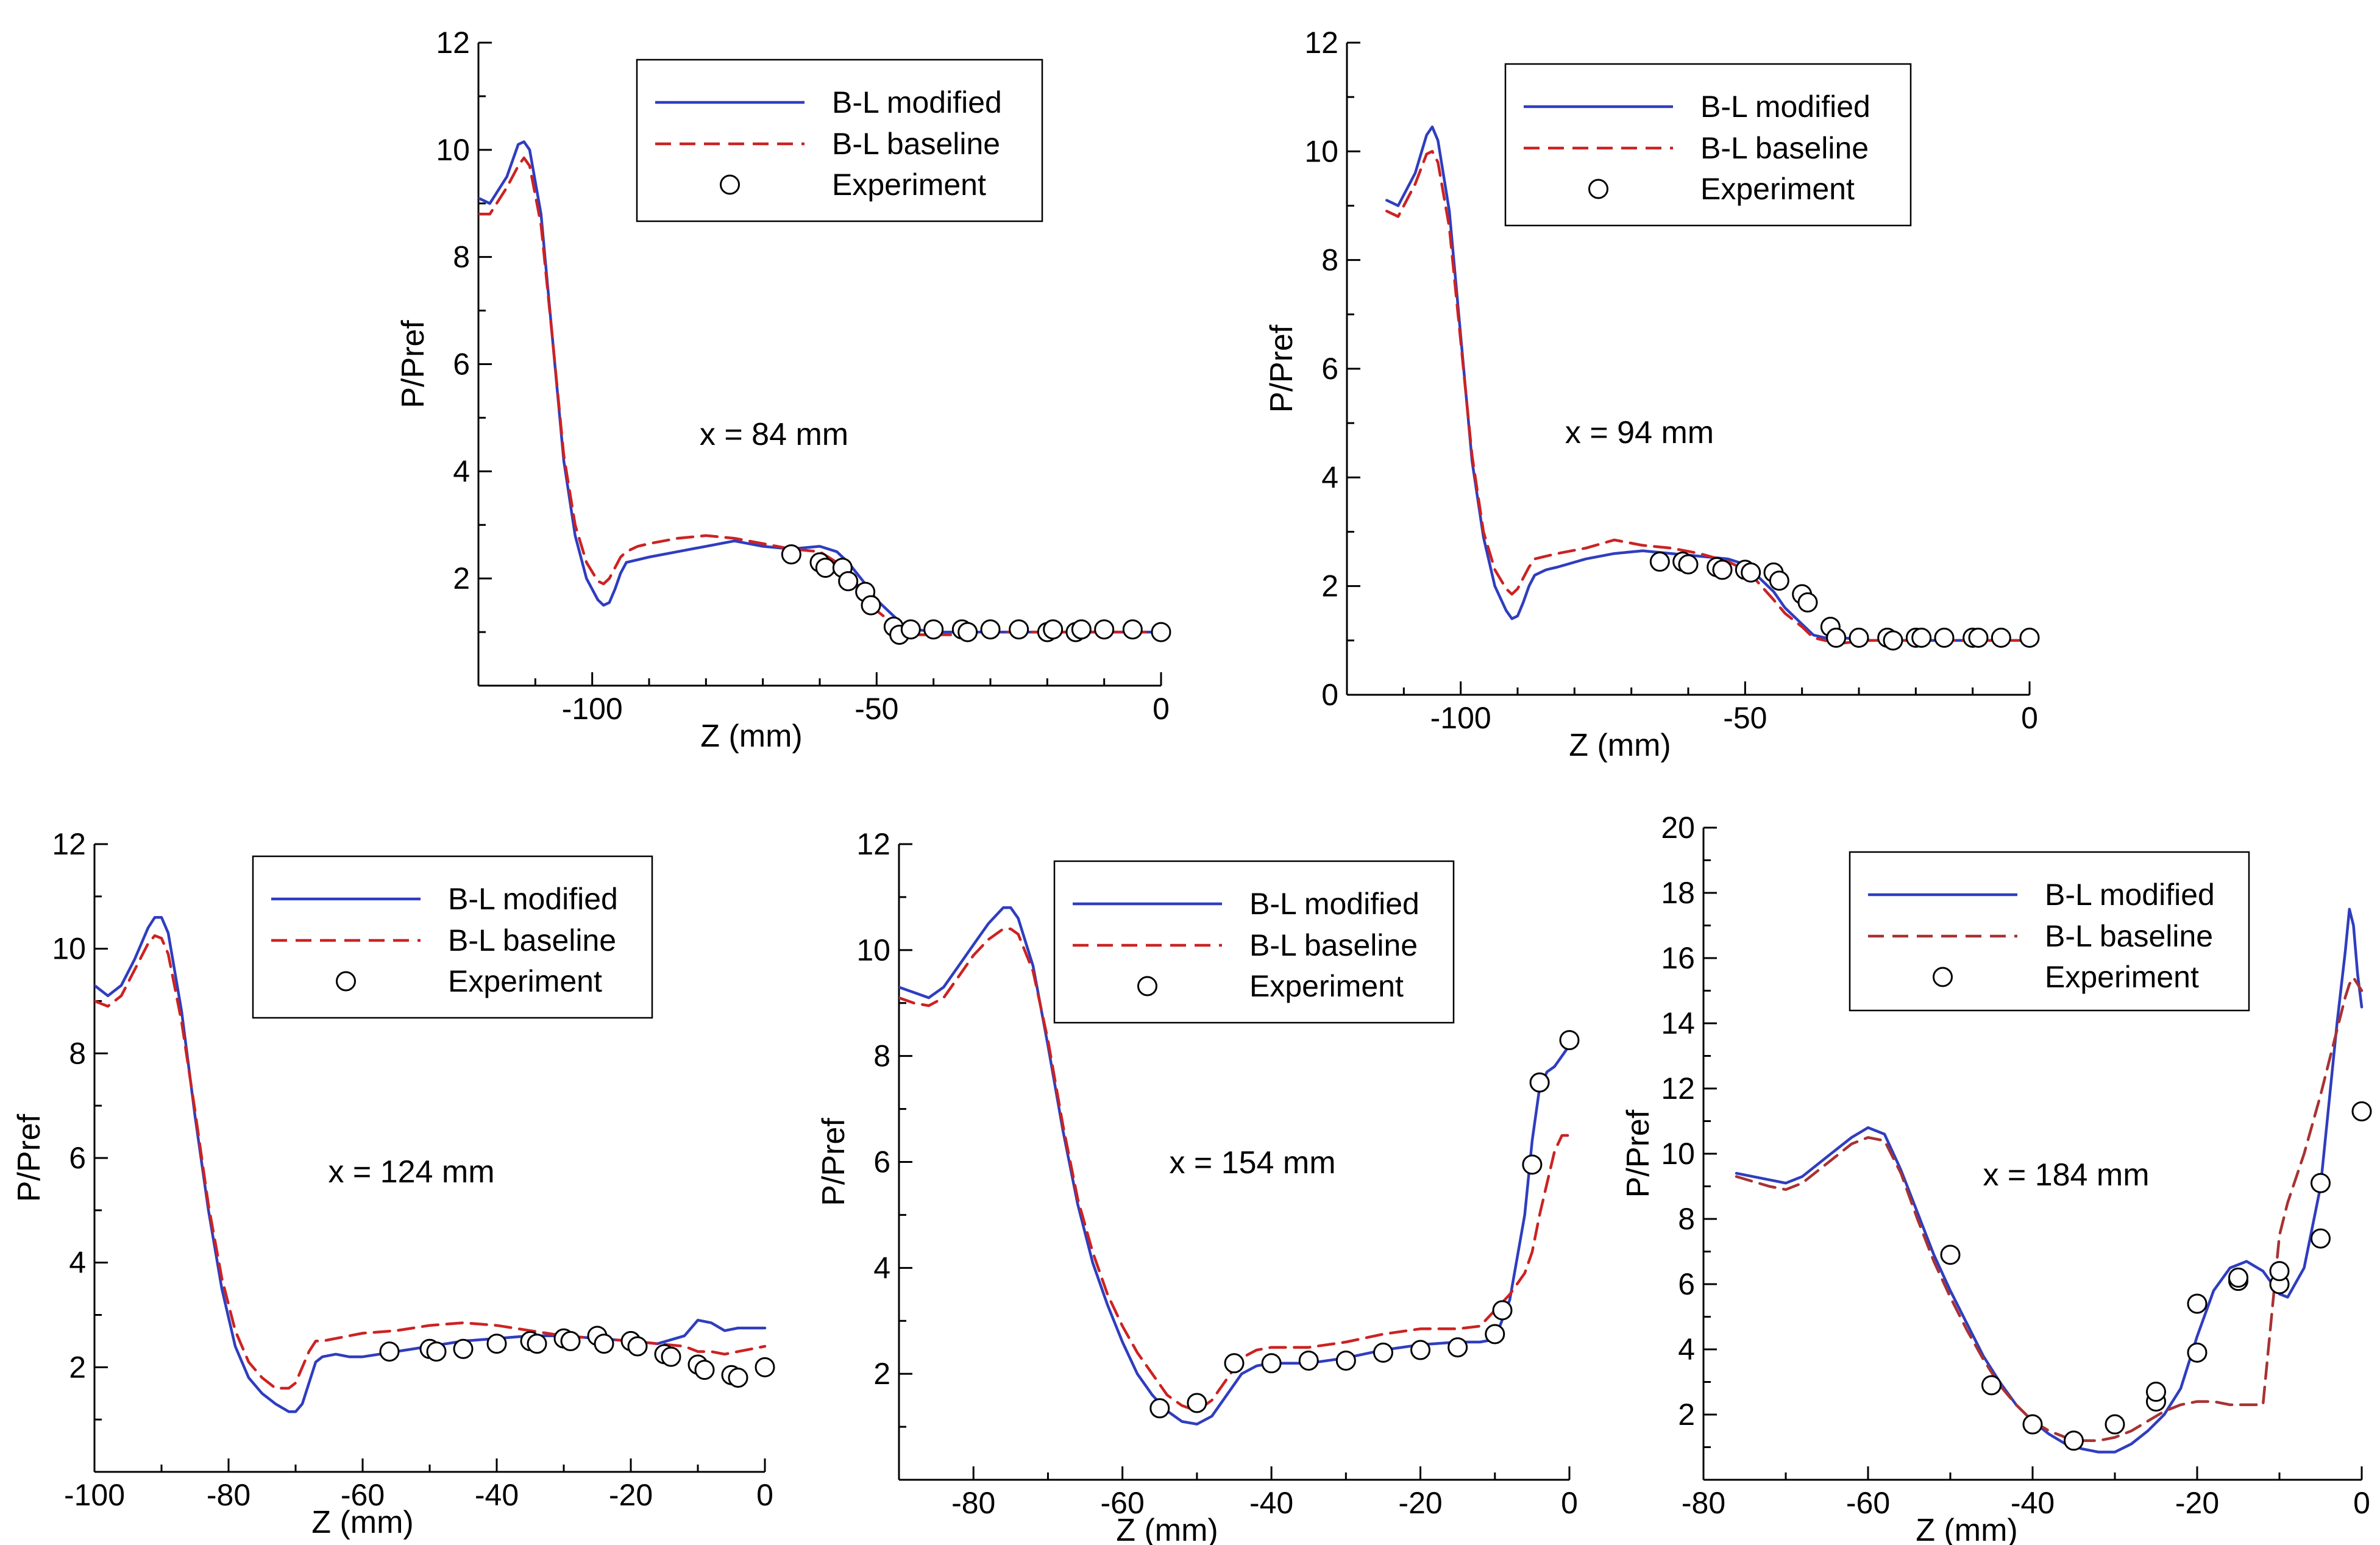 The image size is (2380, 1545). Describe the element at coordinates (1639, 432) in the screenshot. I see `position-annotation: x = 94 mm` at that location.